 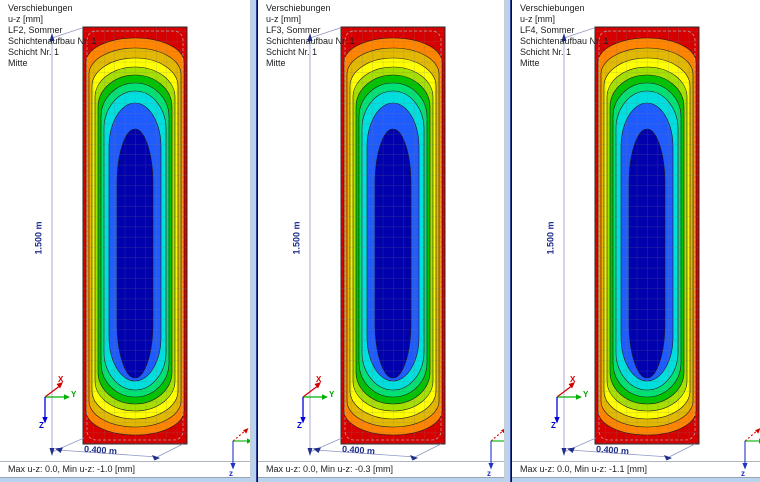 I want to click on status-minmax: Max u-z: 0.0, Min u-z: -1.0 [mm], so click(x=72, y=469).